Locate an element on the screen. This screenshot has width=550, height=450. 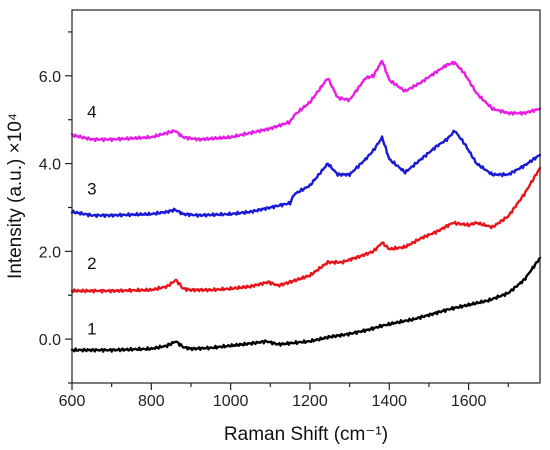
curve-labels: 1 2 3 4 is located at coordinates (91, 221).